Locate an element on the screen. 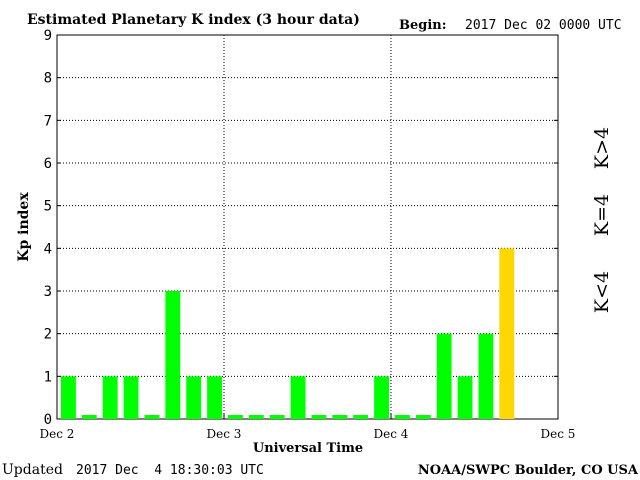  updated-label: Updated is located at coordinates (32, 470).